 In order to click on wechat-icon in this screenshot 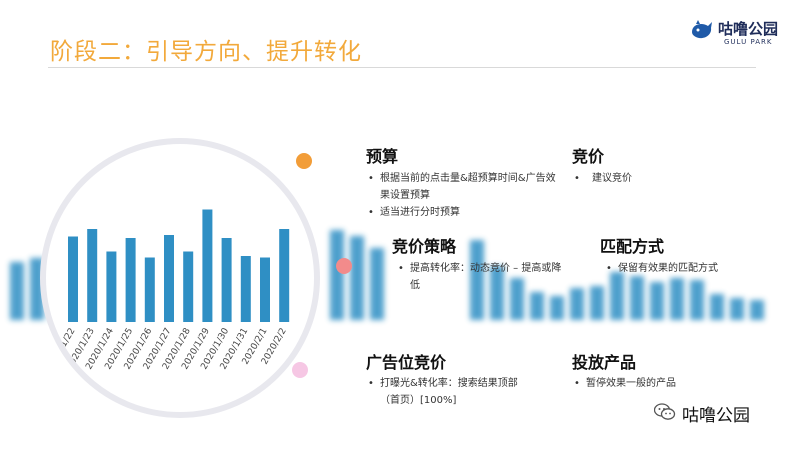, I will do `click(665, 411)`.